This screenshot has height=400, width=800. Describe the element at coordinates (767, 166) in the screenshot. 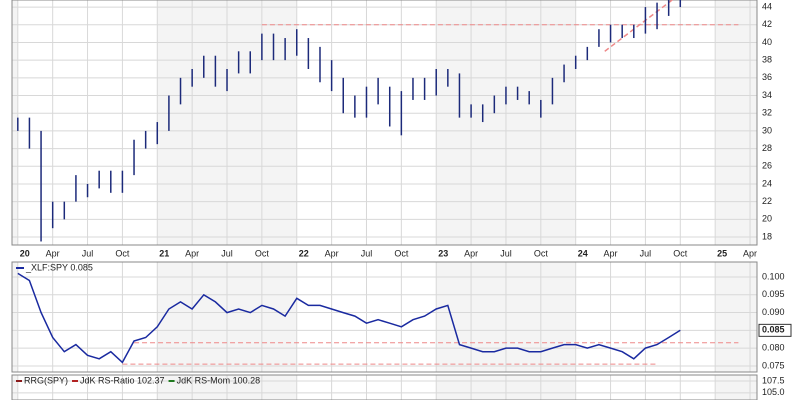

I see `y-tick-label: 26` at that location.